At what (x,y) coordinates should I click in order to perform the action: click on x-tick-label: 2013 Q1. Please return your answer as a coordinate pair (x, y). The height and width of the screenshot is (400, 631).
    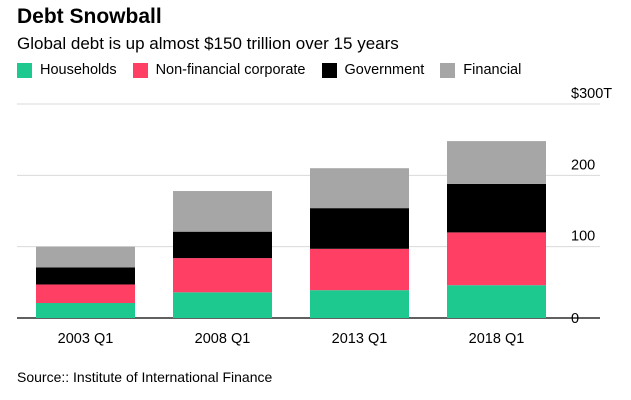
    Looking at the image, I should click on (360, 339).